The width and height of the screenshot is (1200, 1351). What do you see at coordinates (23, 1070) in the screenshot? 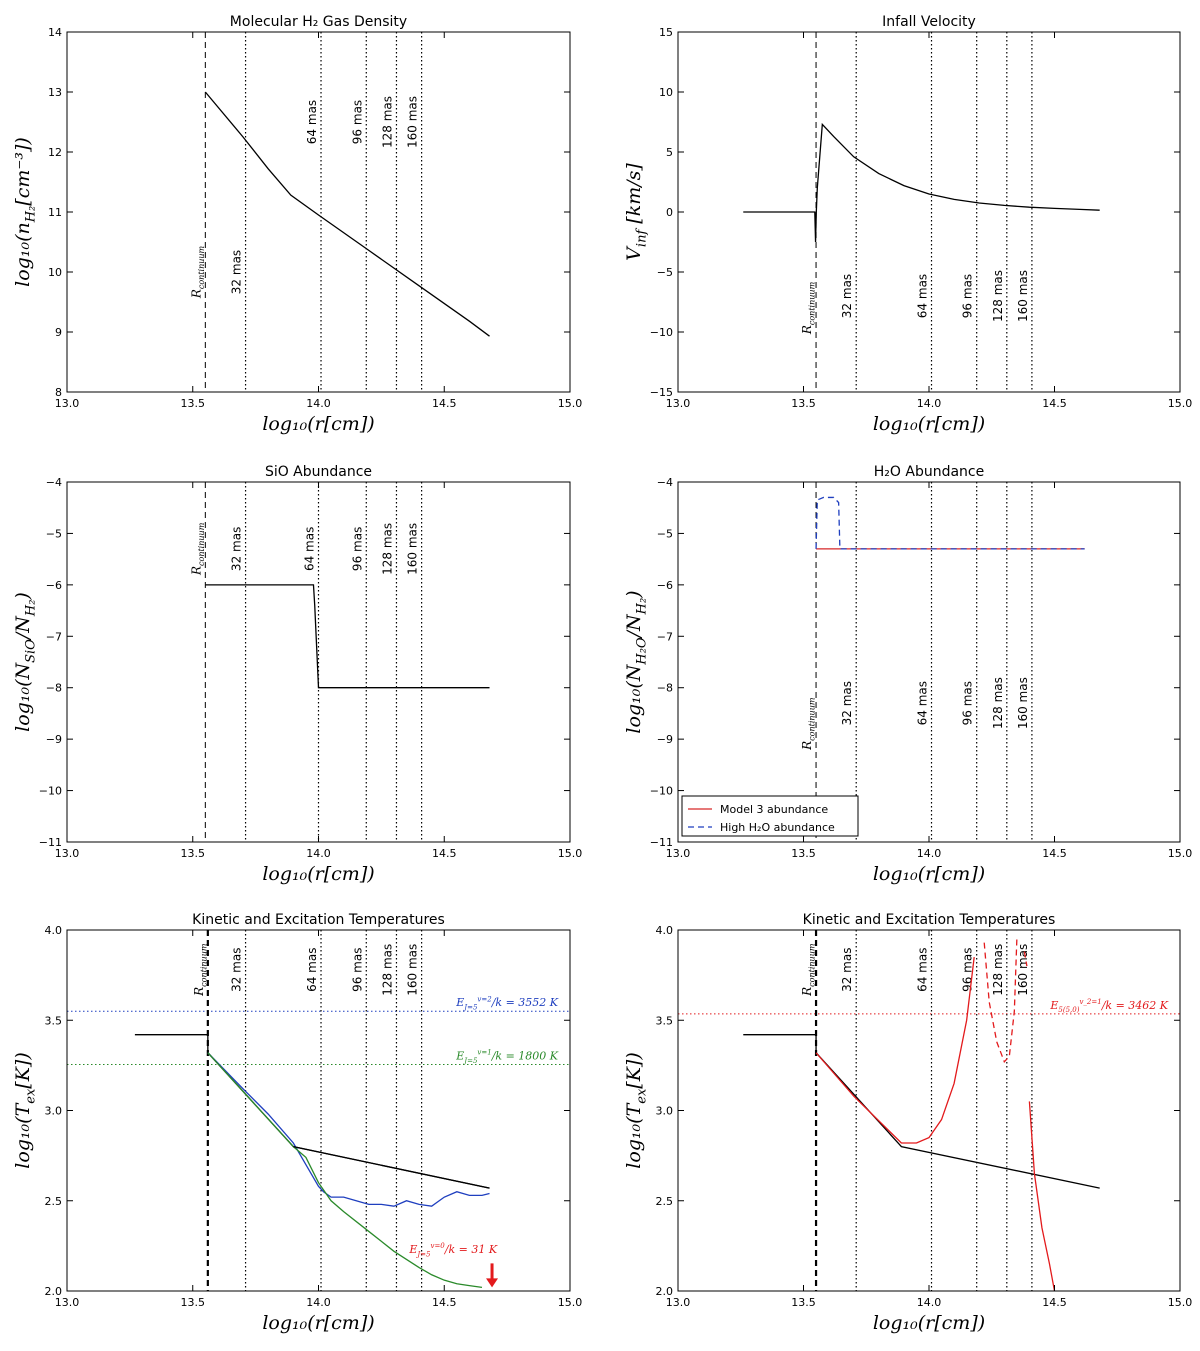
I see `text-run: [K])` at bounding box center [23, 1070].